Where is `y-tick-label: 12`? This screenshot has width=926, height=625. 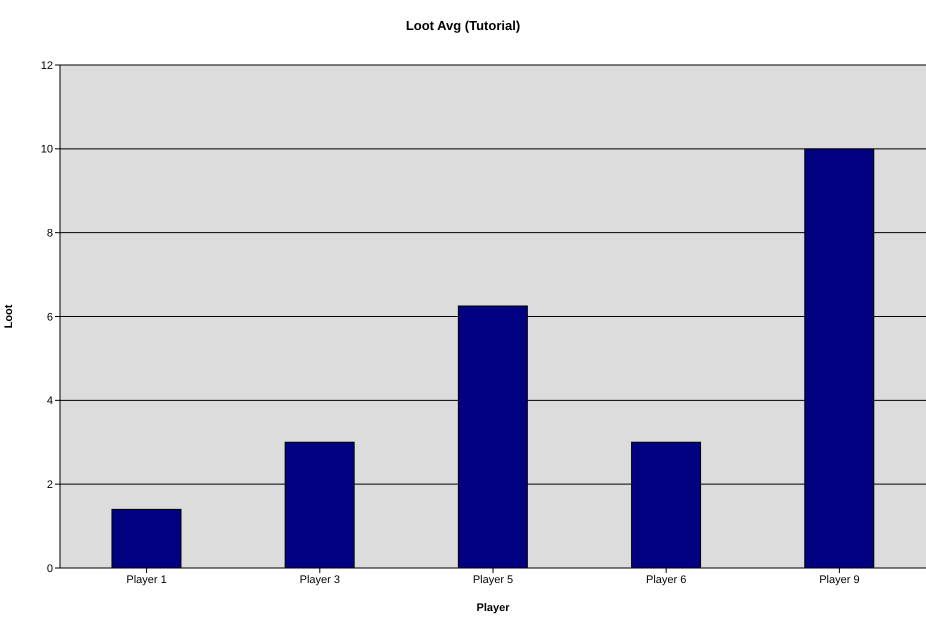 y-tick-label: 12 is located at coordinates (46, 66).